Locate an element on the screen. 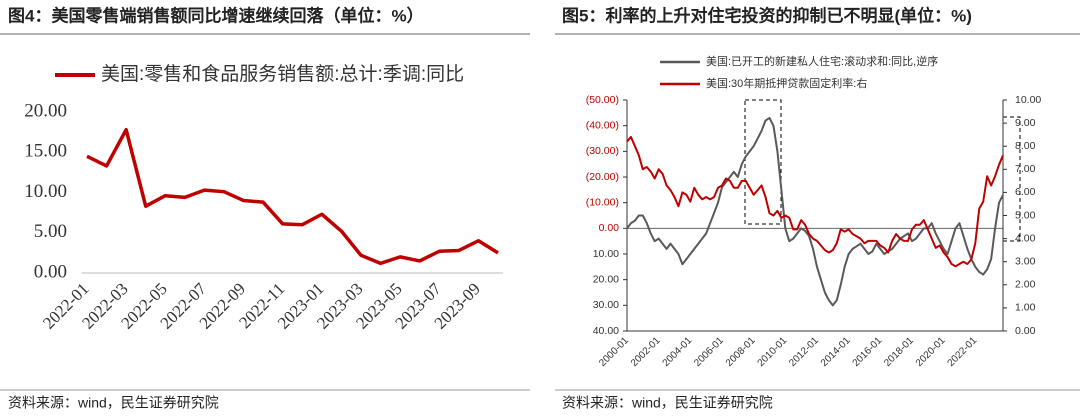 This screenshot has width=1080, height=417. x-tick-label: 2014-01 is located at coordinates (836, 352).